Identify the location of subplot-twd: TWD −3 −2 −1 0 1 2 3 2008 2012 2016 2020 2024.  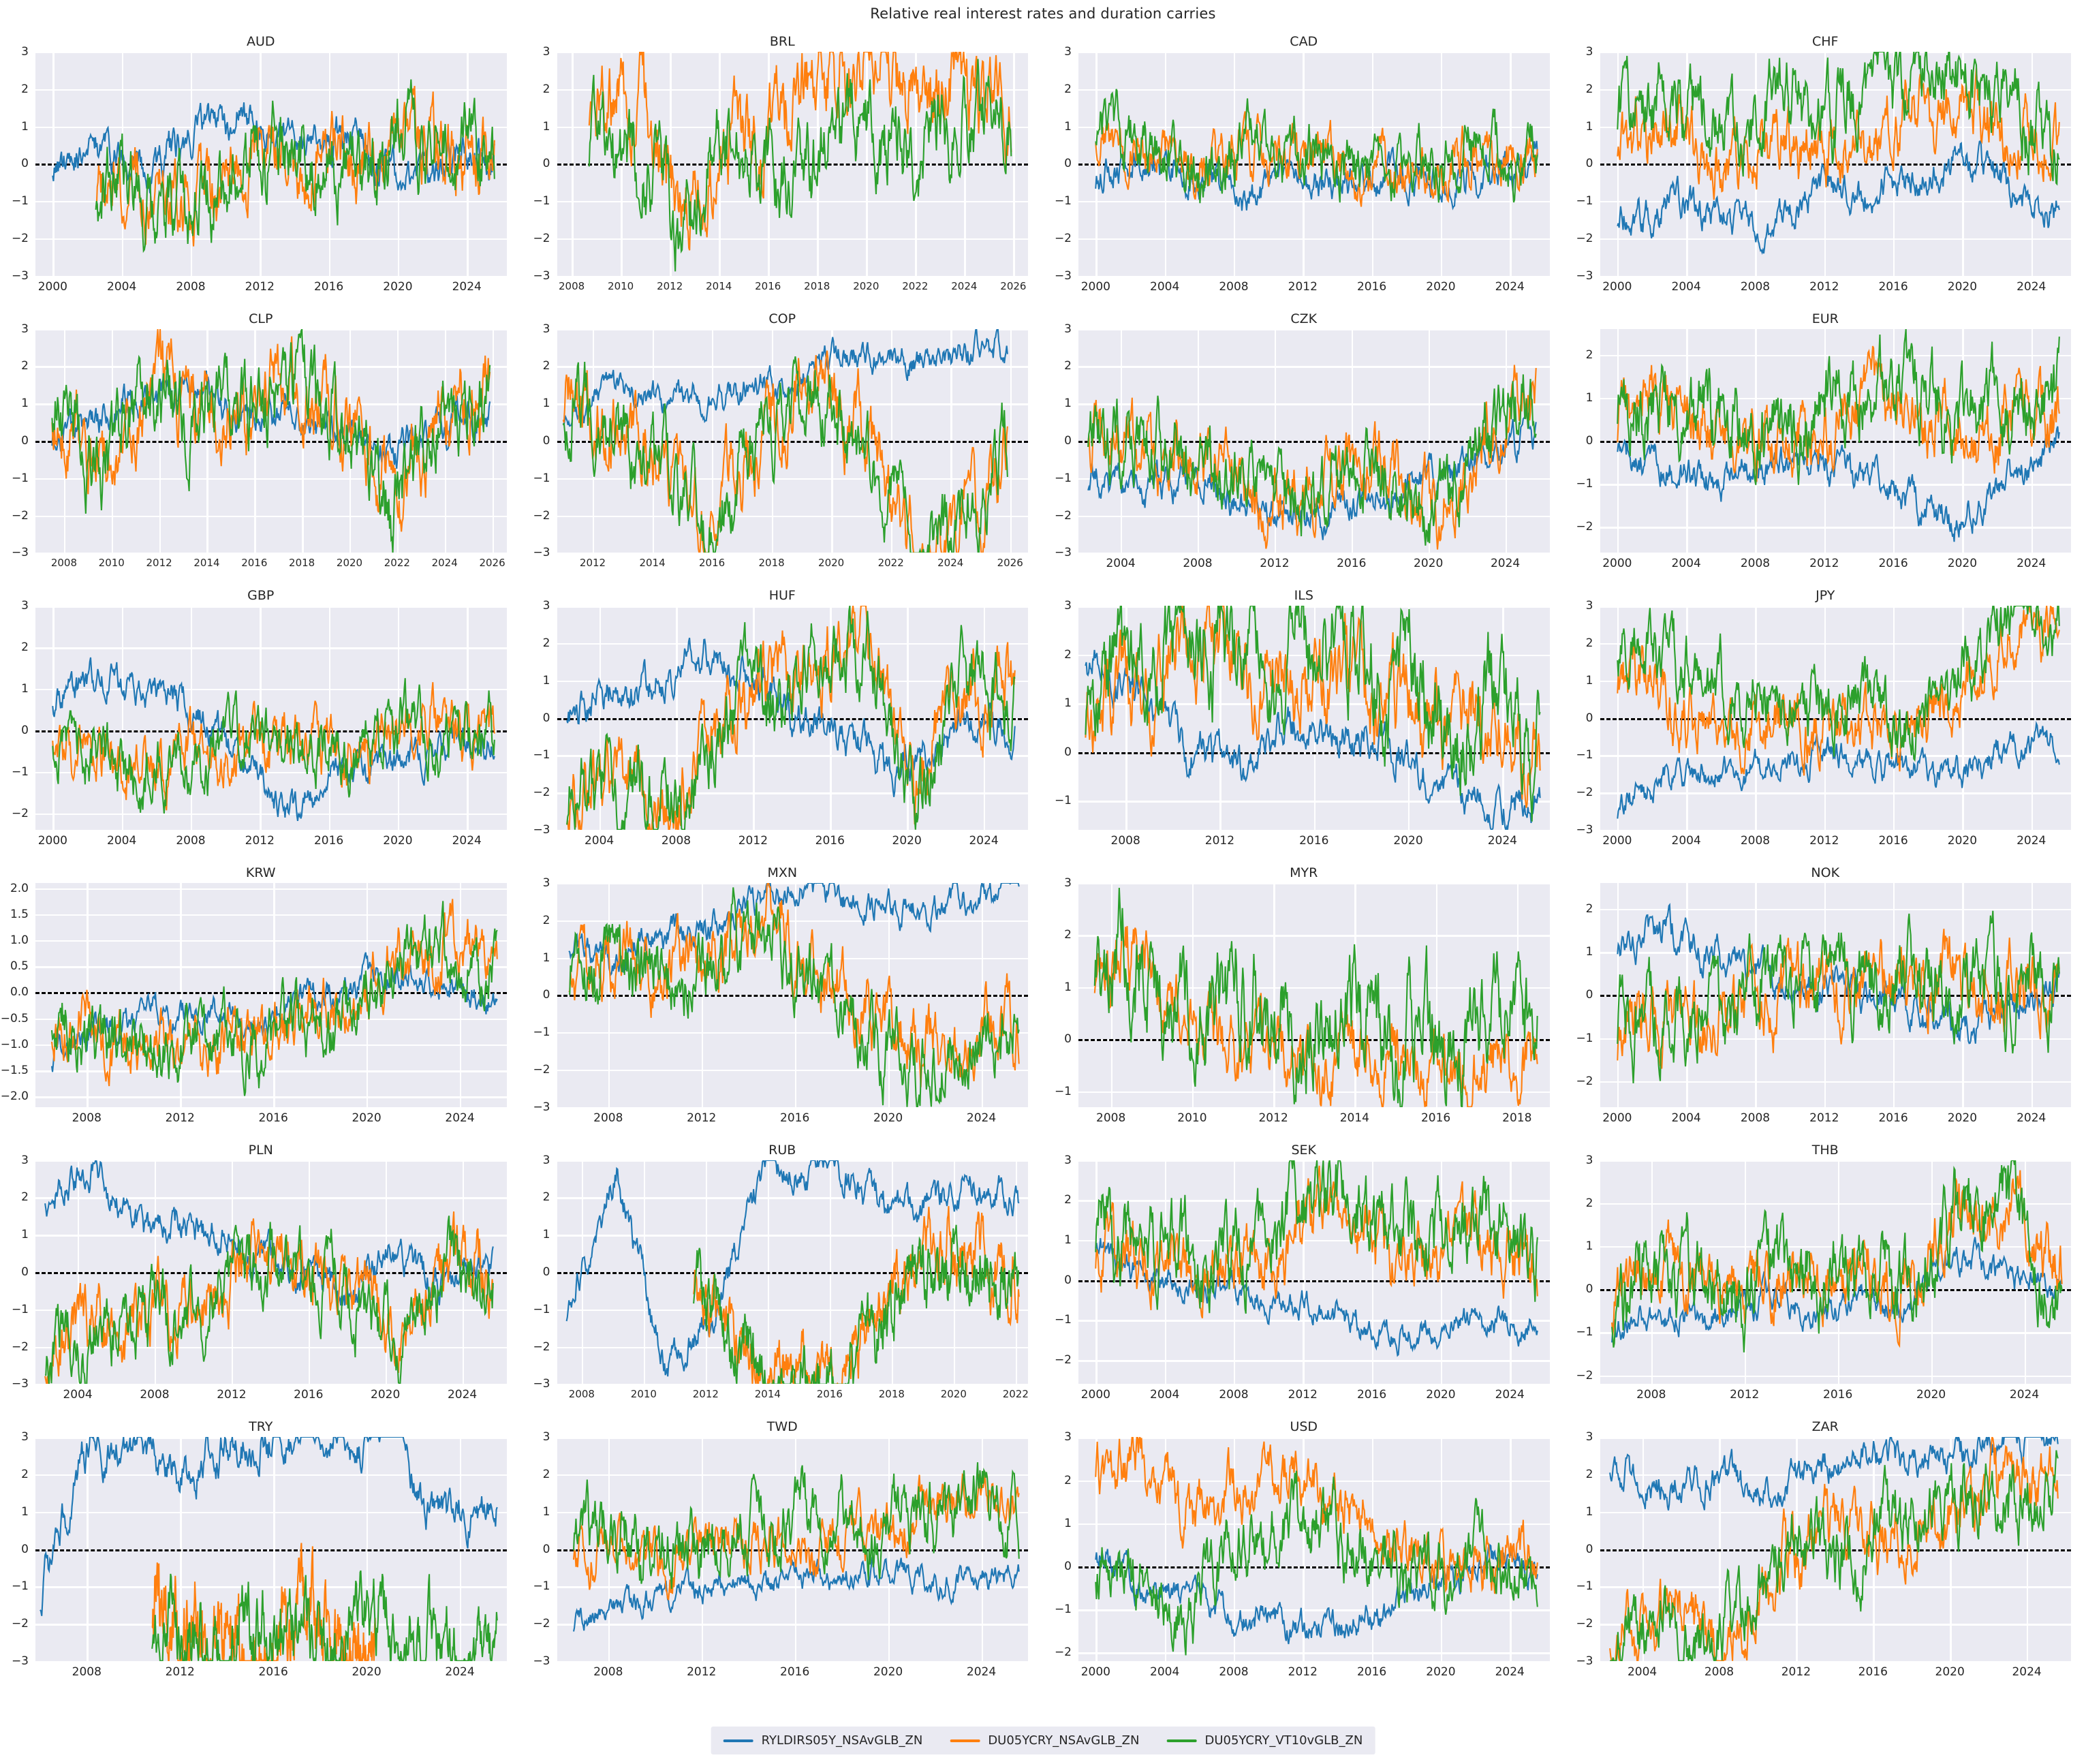
(783, 1556).